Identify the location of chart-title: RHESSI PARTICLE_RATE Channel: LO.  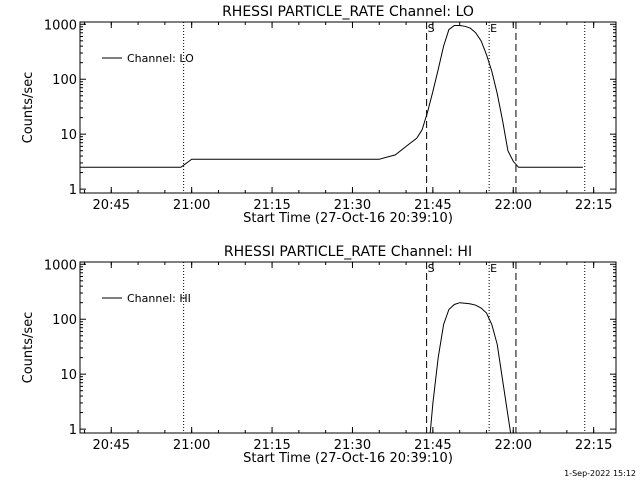
(348, 12).